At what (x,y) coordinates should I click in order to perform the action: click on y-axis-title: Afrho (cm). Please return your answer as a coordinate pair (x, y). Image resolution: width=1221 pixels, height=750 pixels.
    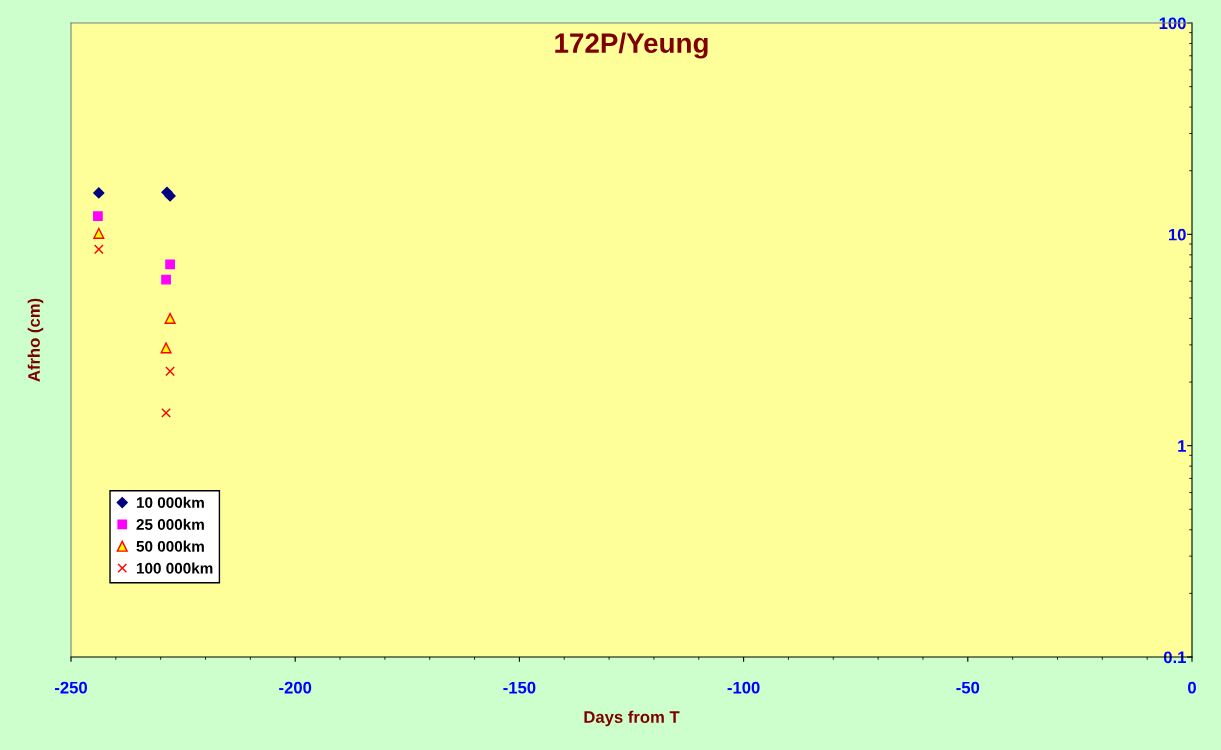
    Looking at the image, I should click on (35, 340).